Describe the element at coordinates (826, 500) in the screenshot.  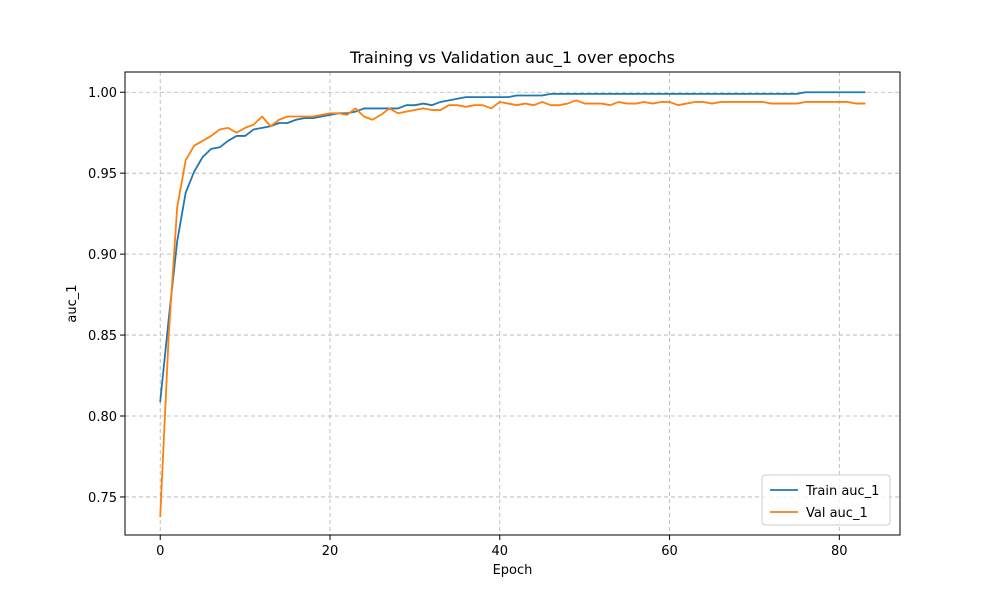
I see `legend: Train auc_1 Val auc_1` at that location.